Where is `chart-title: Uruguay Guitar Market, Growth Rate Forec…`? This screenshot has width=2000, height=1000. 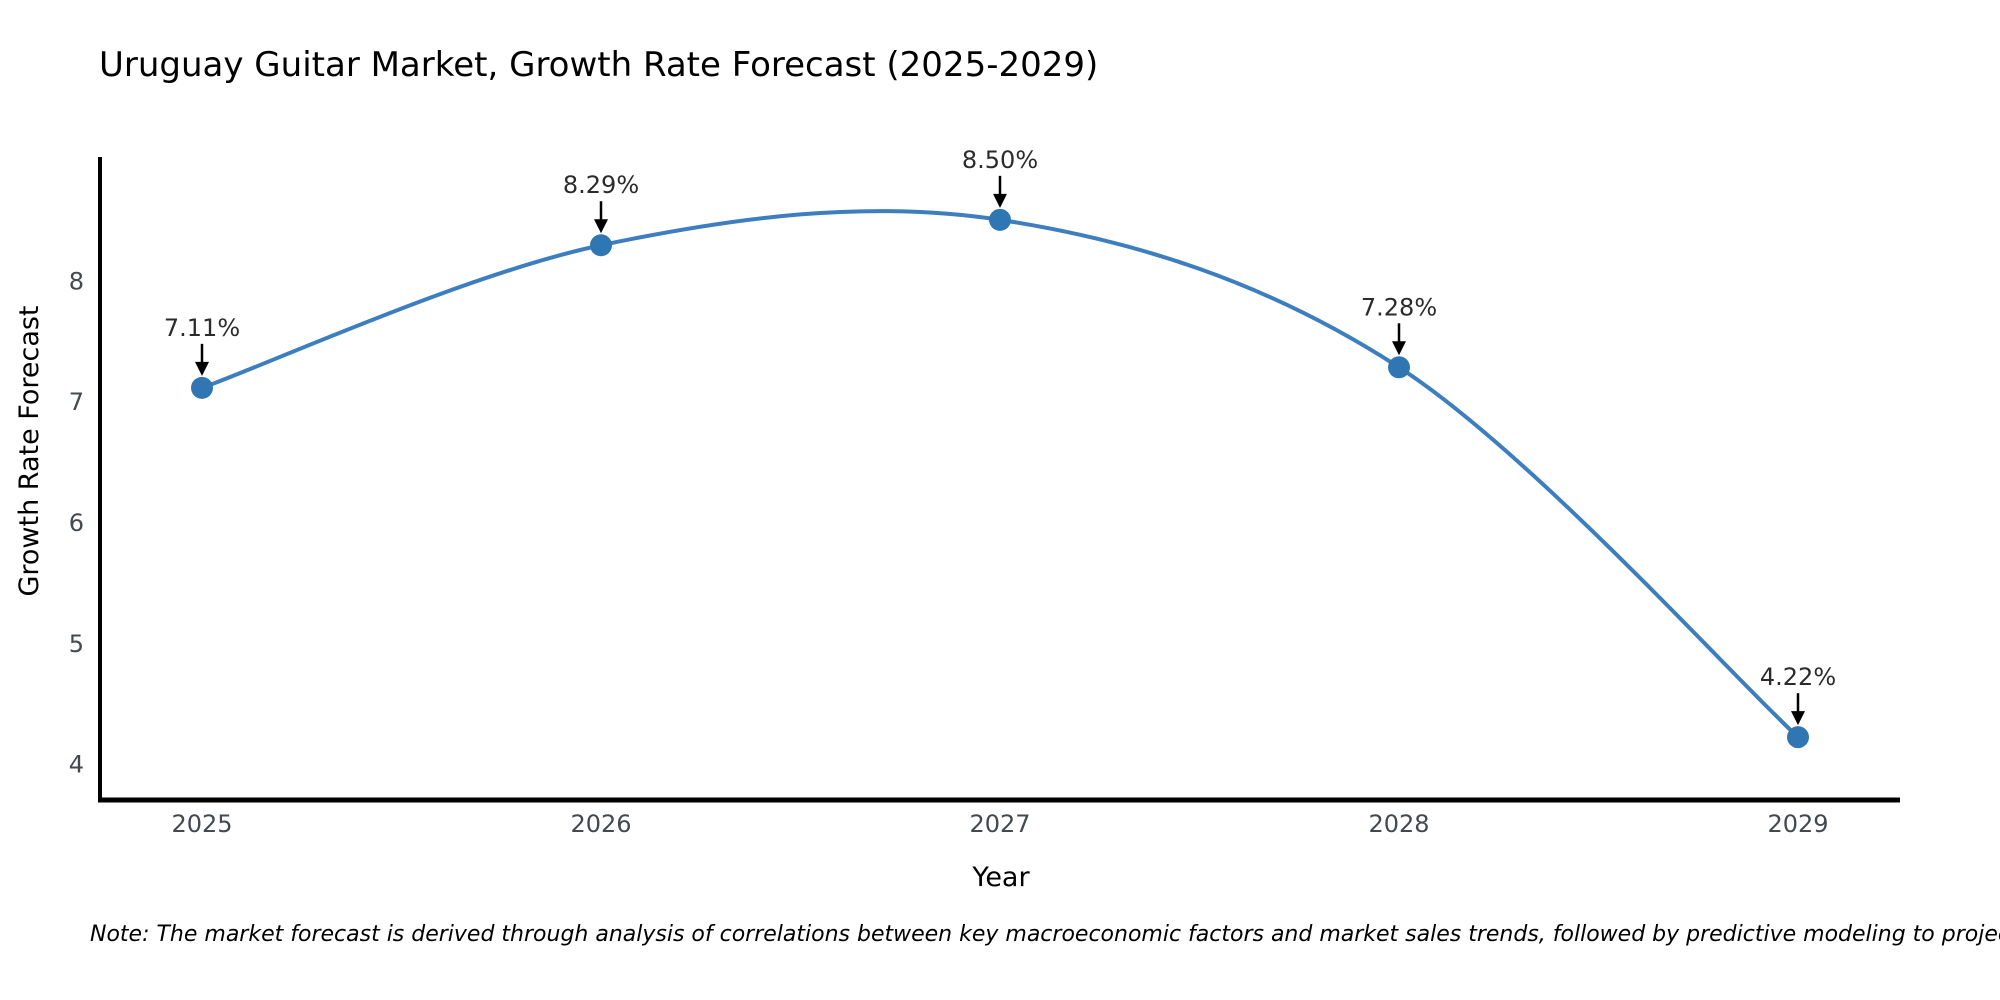 chart-title: Uruguay Guitar Market, Growth Rate Forec… is located at coordinates (598, 65).